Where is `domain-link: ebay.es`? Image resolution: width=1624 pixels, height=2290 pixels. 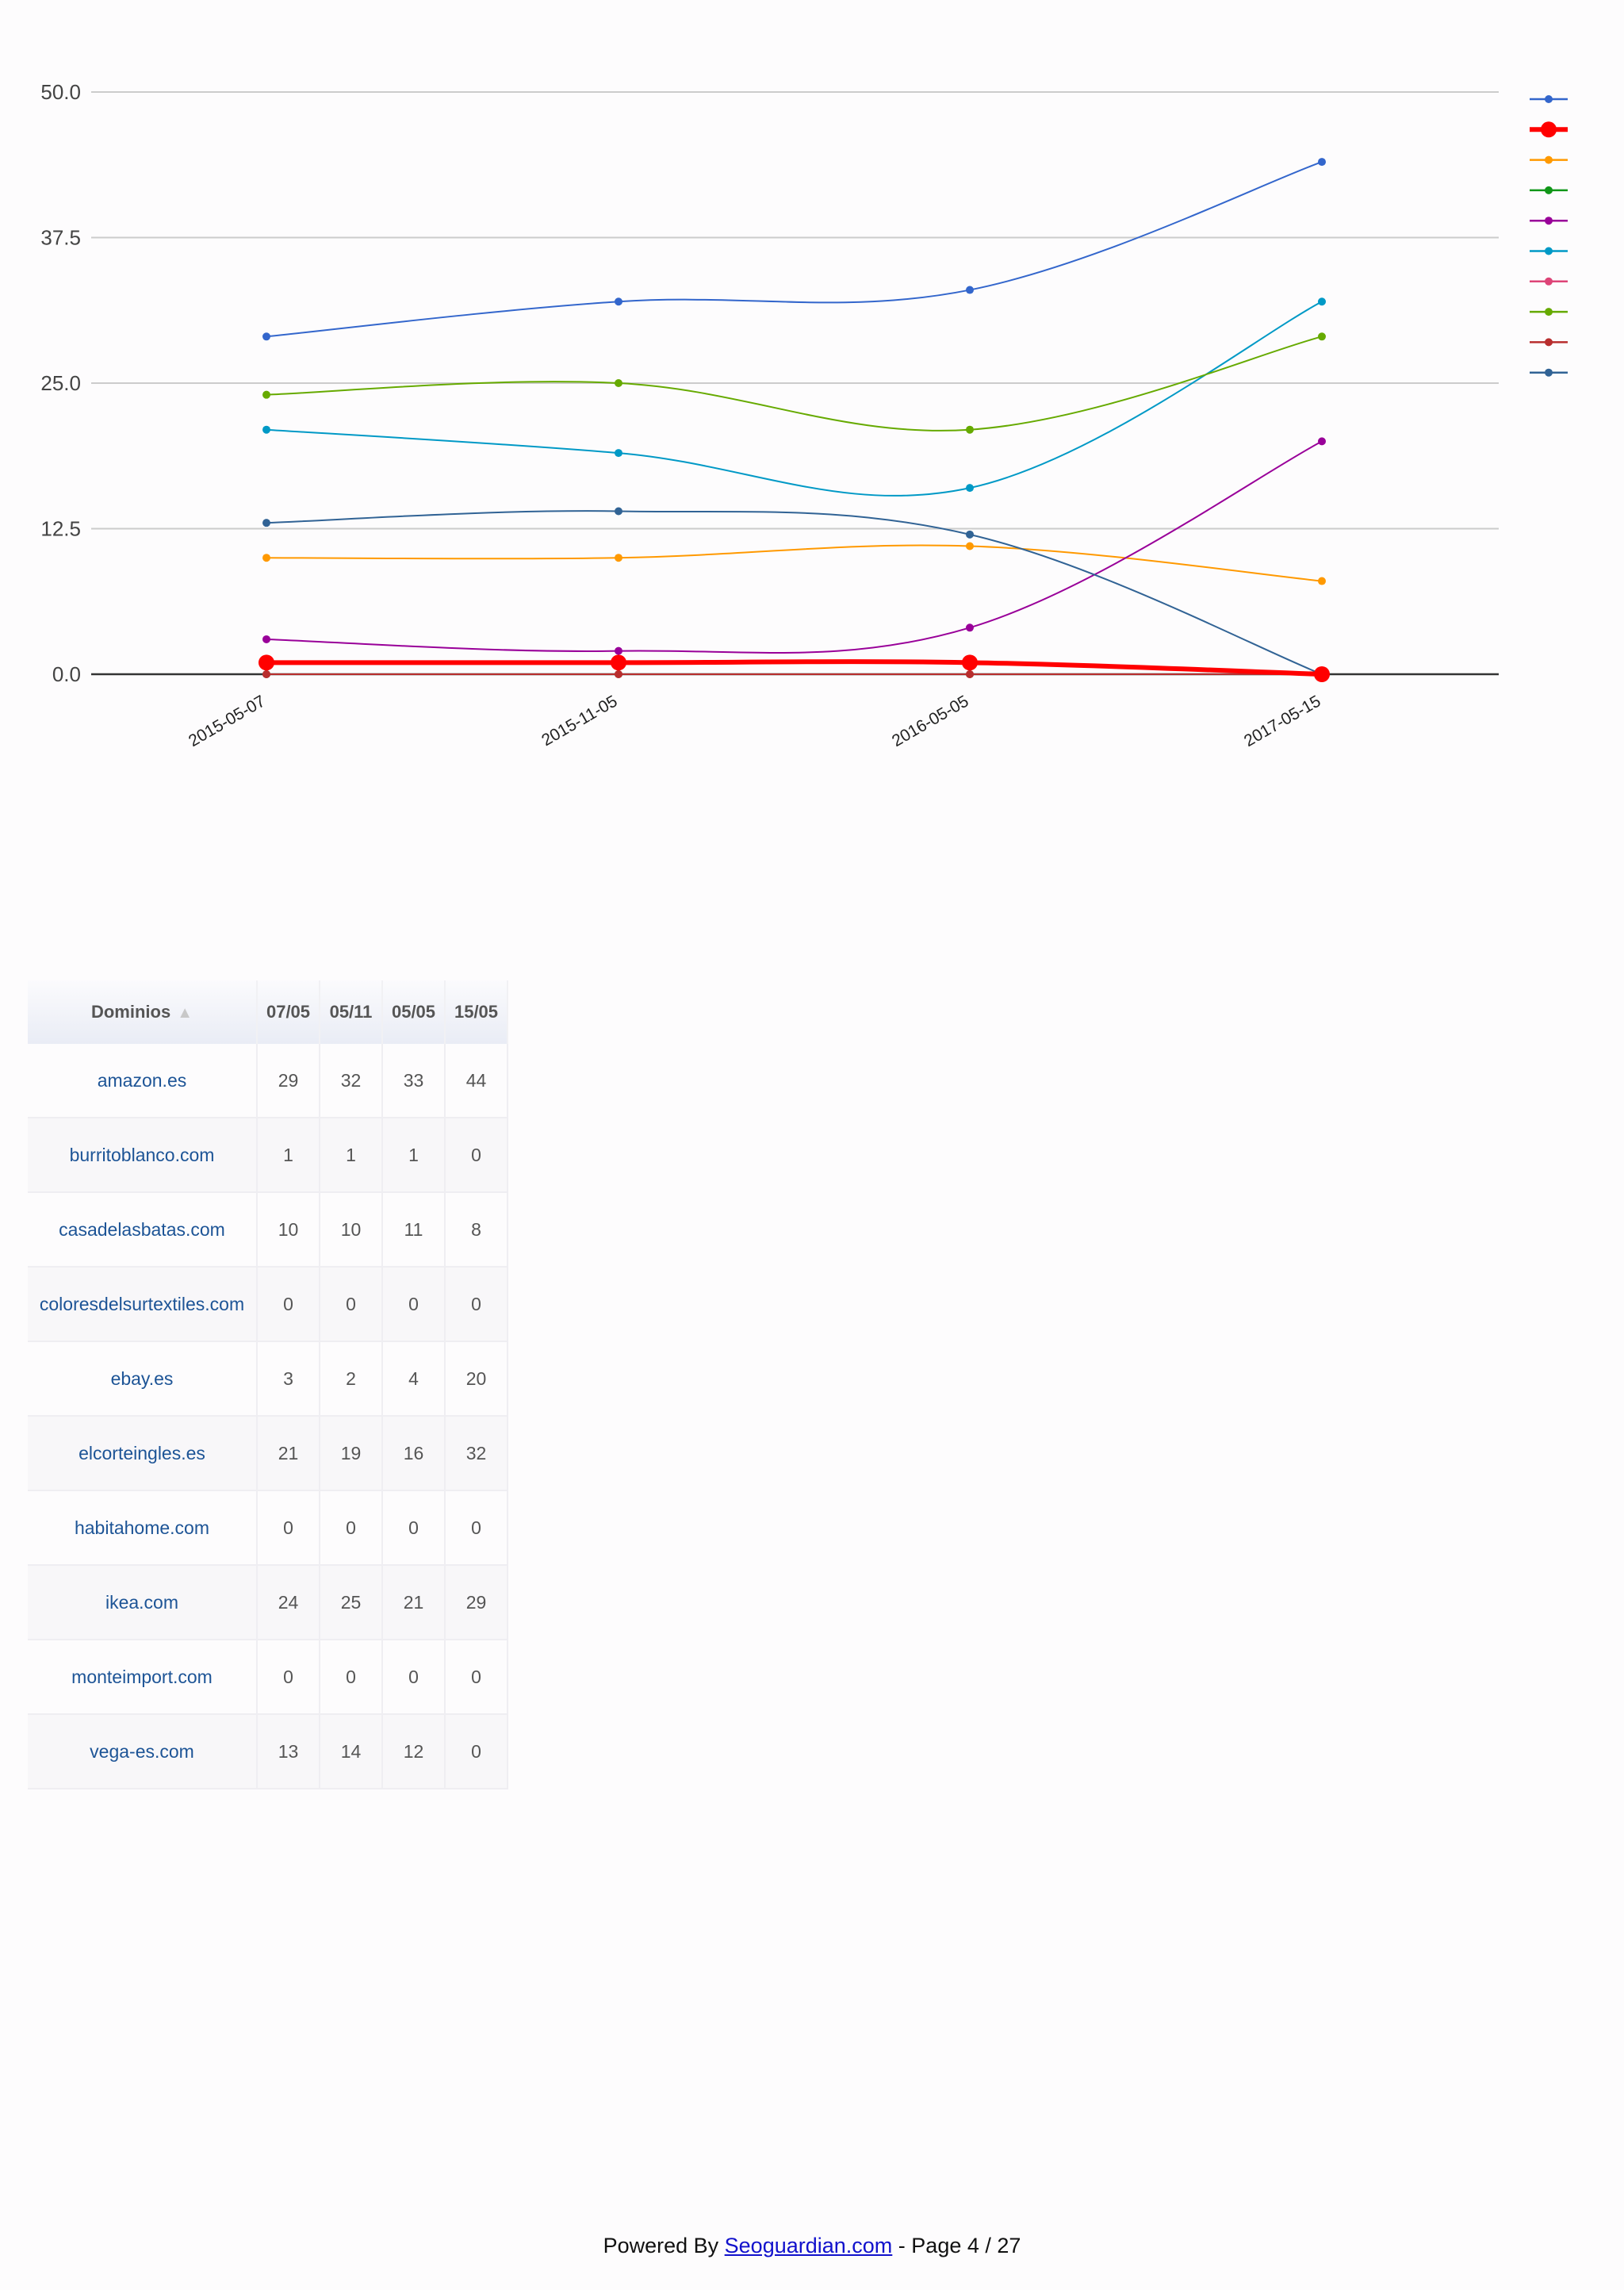
domain-link: ebay.es is located at coordinates (142, 1378).